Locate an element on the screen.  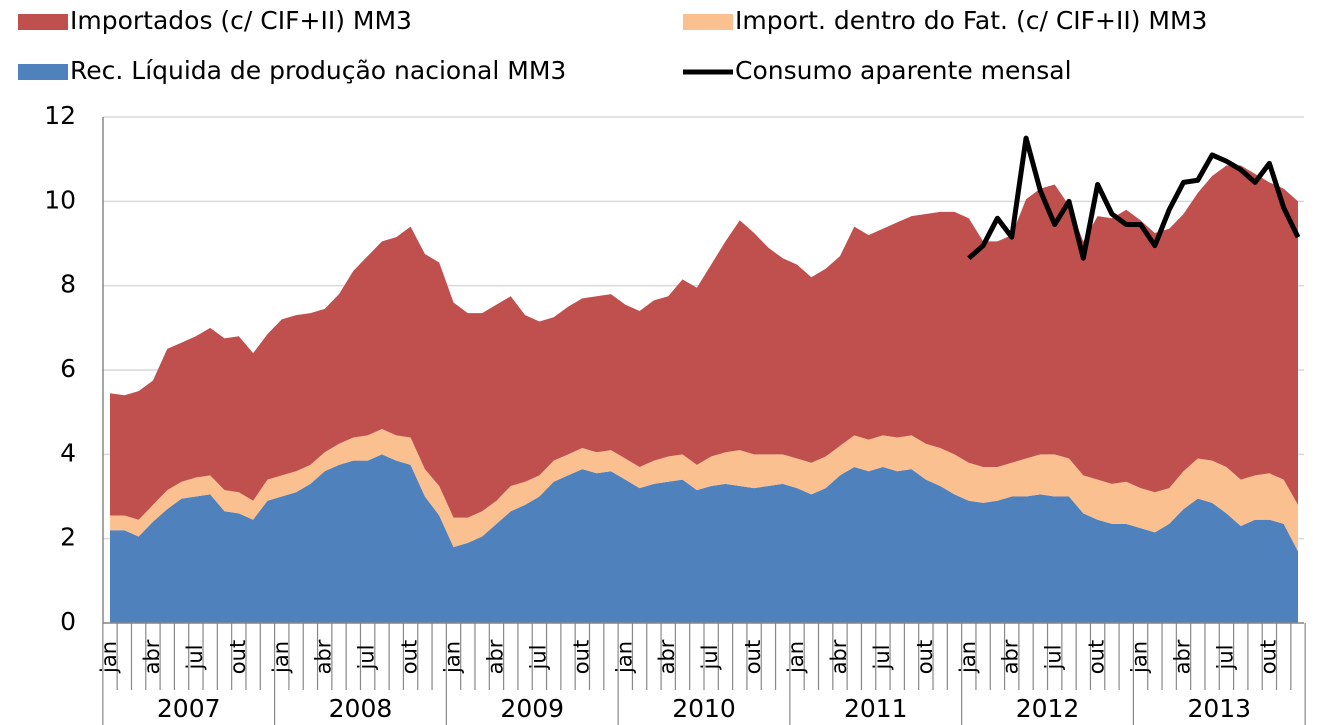
legend-label: Consumo aparente mensal is located at coordinates (903, 70).